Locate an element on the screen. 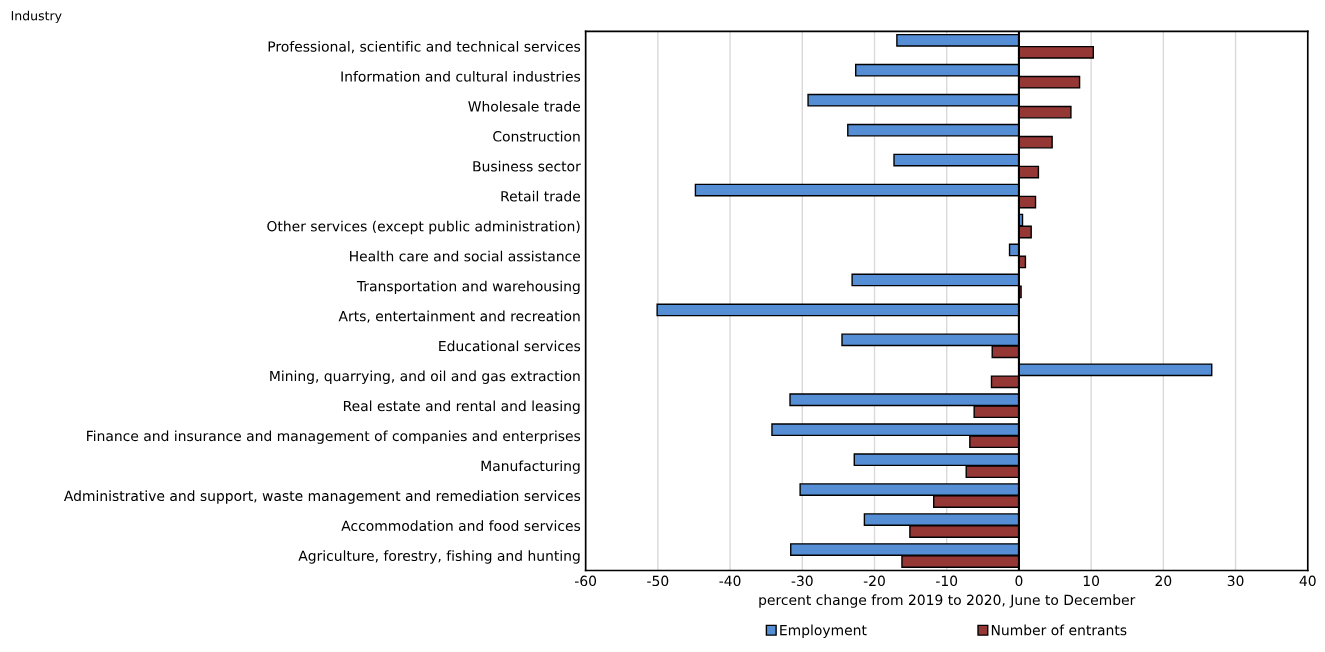 This screenshot has height=652, width=1325. x-tick-label: 10 is located at coordinates (1091, 581).